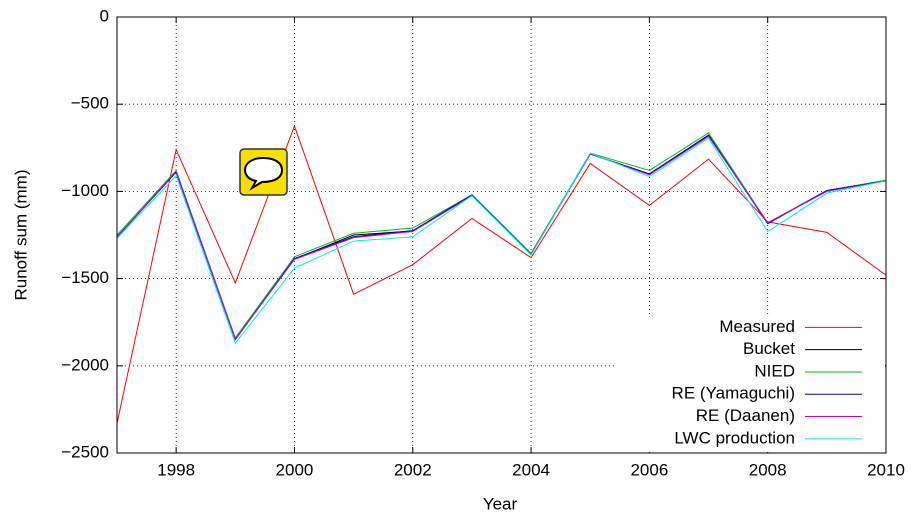  Describe the element at coordinates (90, 103) in the screenshot. I see `y-tick-label: −500` at that location.